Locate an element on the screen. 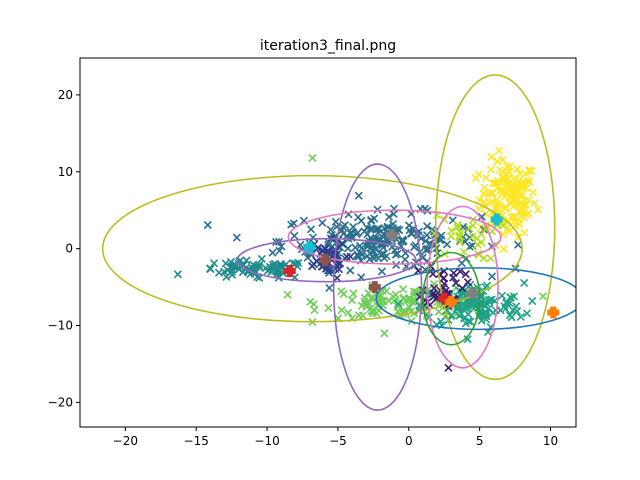 The height and width of the screenshot is (480, 640). y-axis: −20 −10 0 10 20 is located at coordinates (64, 248).